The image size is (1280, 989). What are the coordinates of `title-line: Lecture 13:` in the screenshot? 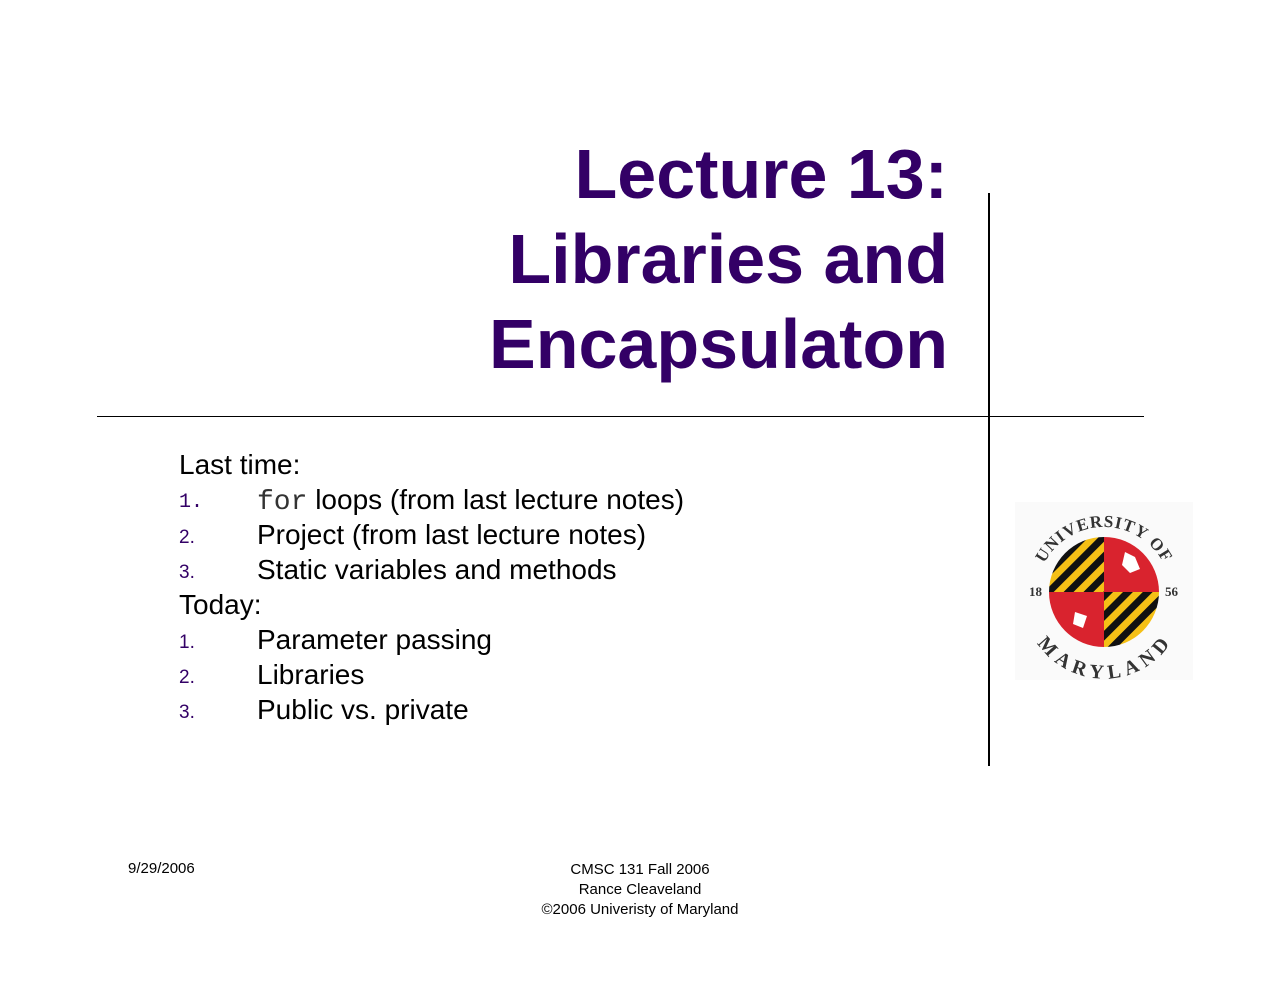 It's located at (761, 174).